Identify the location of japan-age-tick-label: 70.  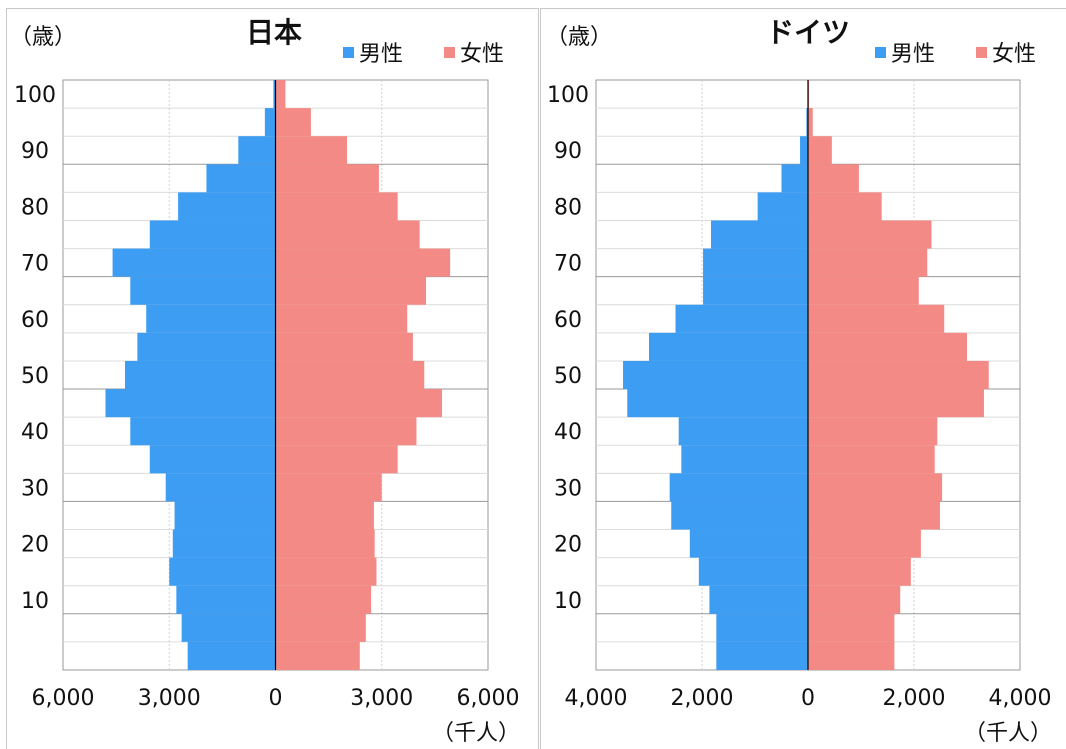
(35, 264).